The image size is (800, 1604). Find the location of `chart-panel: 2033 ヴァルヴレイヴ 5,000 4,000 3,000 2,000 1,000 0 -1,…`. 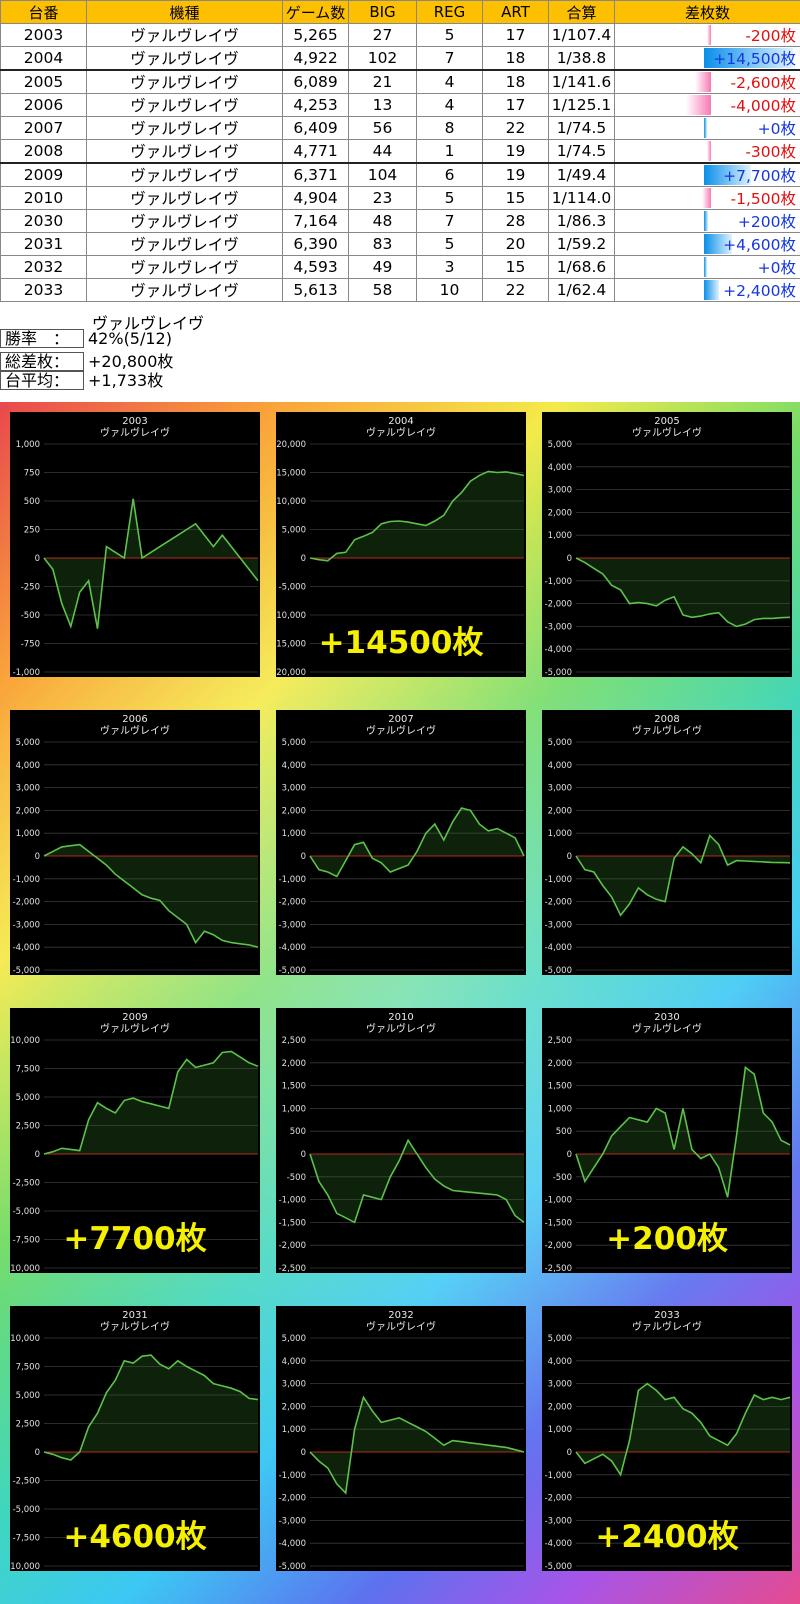

chart-panel: 2033 ヴァルヴレイヴ 5,000 4,000 3,000 2,000 1,000 0 -1,… is located at coordinates (667, 1438).